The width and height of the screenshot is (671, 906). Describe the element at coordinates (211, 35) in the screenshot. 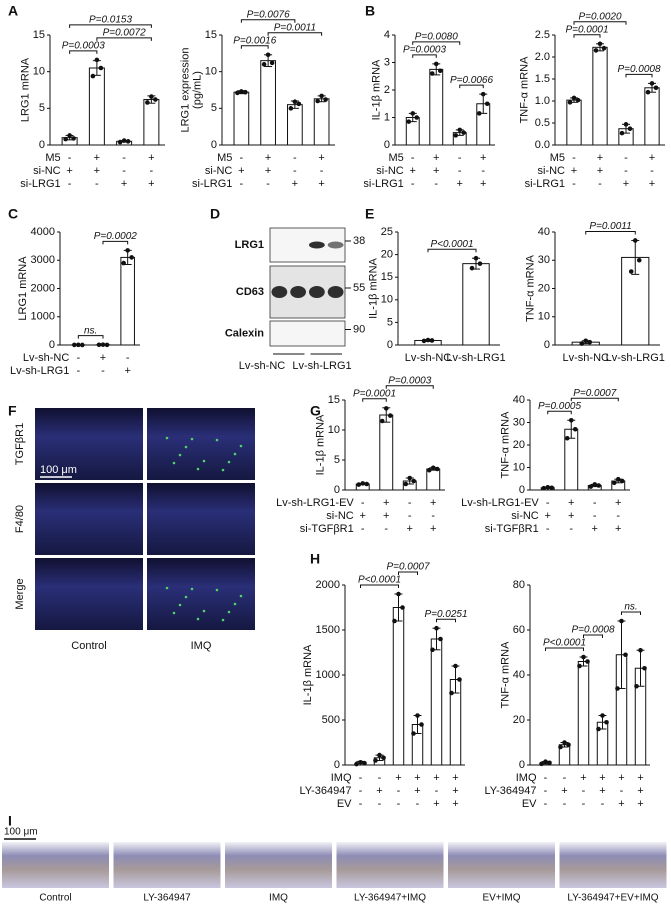

I see `y-tick-label: 15` at that location.